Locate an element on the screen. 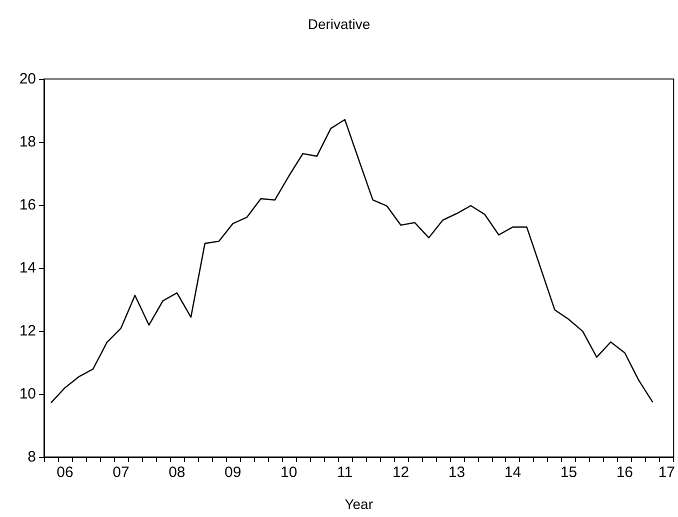 This screenshot has height=517, width=678. y-tick-label: 12 is located at coordinates (27, 331).